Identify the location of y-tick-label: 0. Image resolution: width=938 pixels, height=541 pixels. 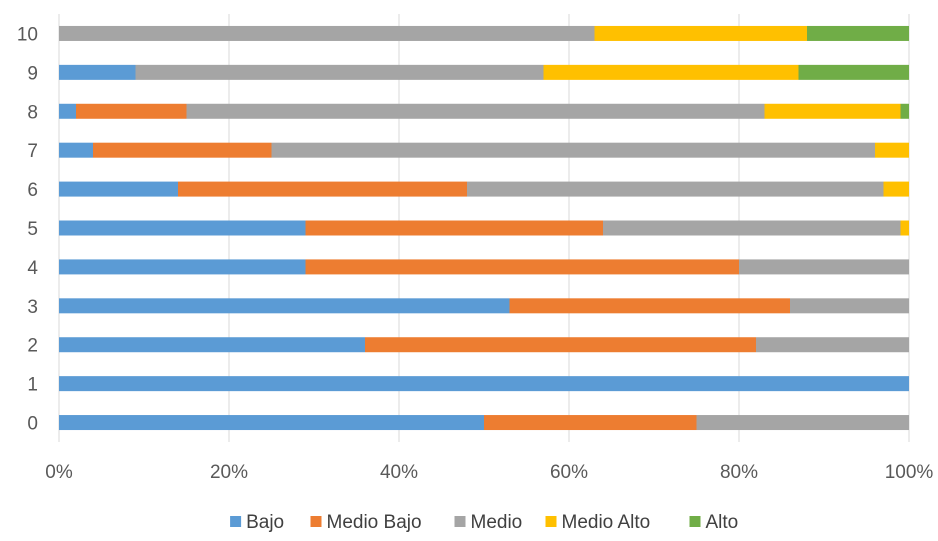
(32, 424).